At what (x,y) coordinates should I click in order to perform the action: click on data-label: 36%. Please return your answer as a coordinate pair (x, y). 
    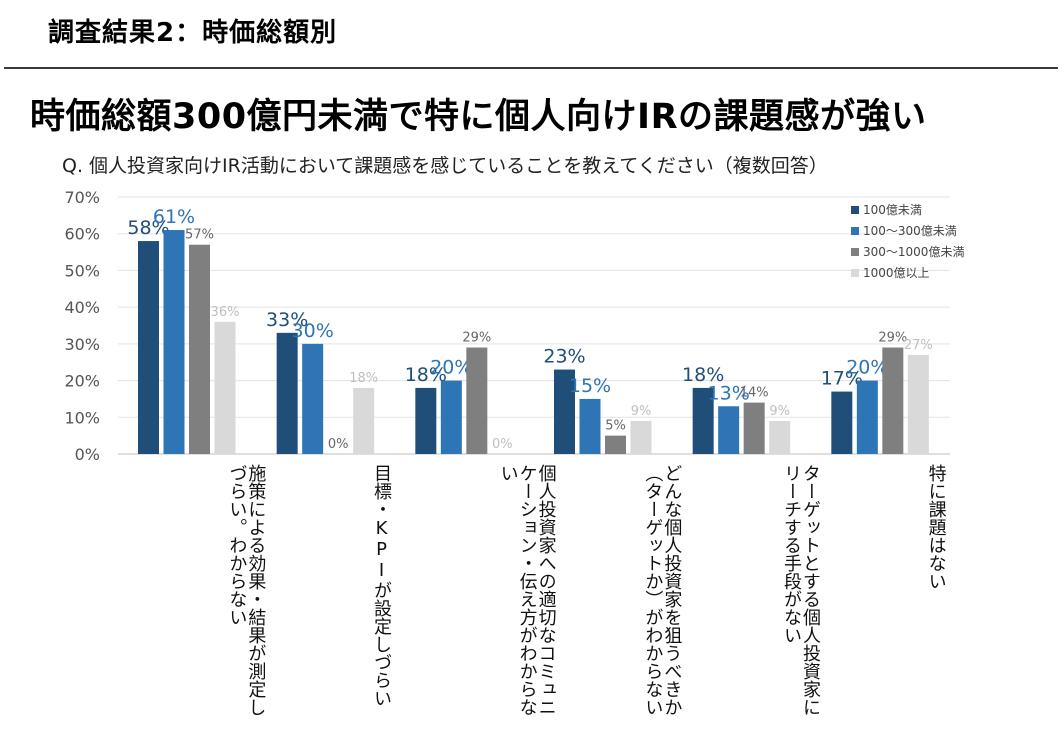
    Looking at the image, I should click on (225, 312).